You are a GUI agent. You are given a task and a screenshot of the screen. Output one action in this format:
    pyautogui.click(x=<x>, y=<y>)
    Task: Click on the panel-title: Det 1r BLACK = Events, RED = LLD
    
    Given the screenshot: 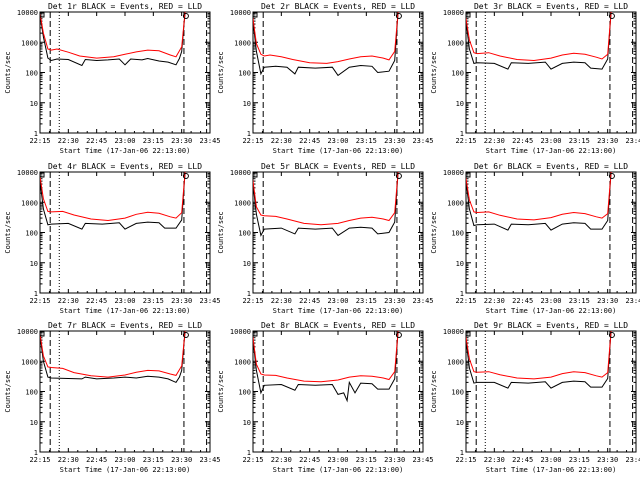 What is the action you would take?
    pyautogui.click(x=125, y=6)
    